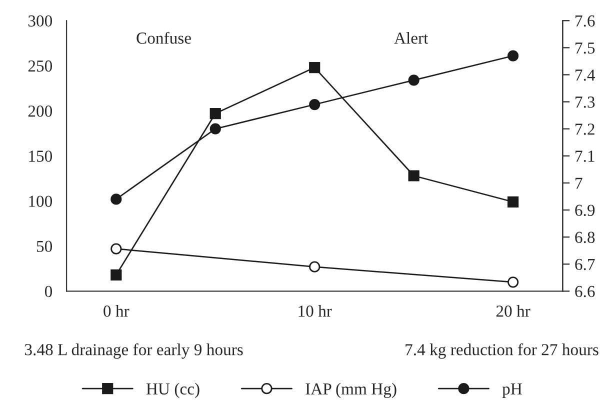 This screenshot has height=413, width=605. Describe the element at coordinates (48, 292) in the screenshot. I see `y-tick-label: 0` at that location.